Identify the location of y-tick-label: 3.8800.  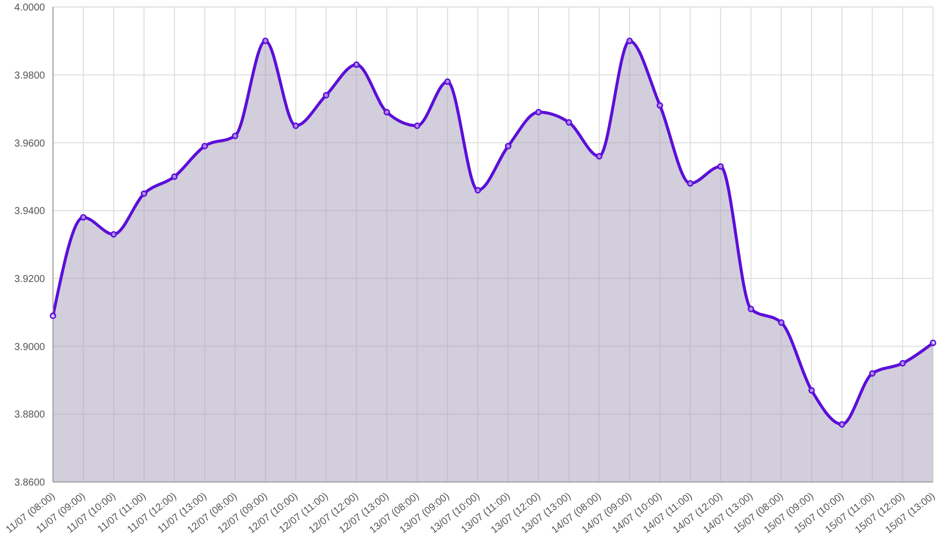
(30, 415).